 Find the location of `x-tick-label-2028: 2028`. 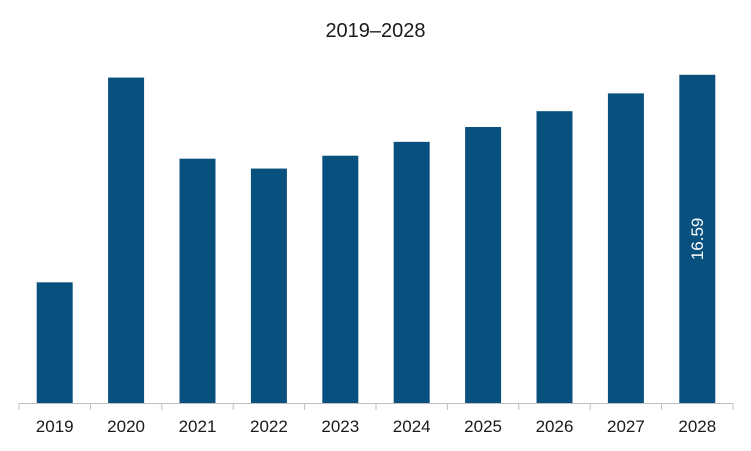

x-tick-label-2028: 2028 is located at coordinates (697, 426).